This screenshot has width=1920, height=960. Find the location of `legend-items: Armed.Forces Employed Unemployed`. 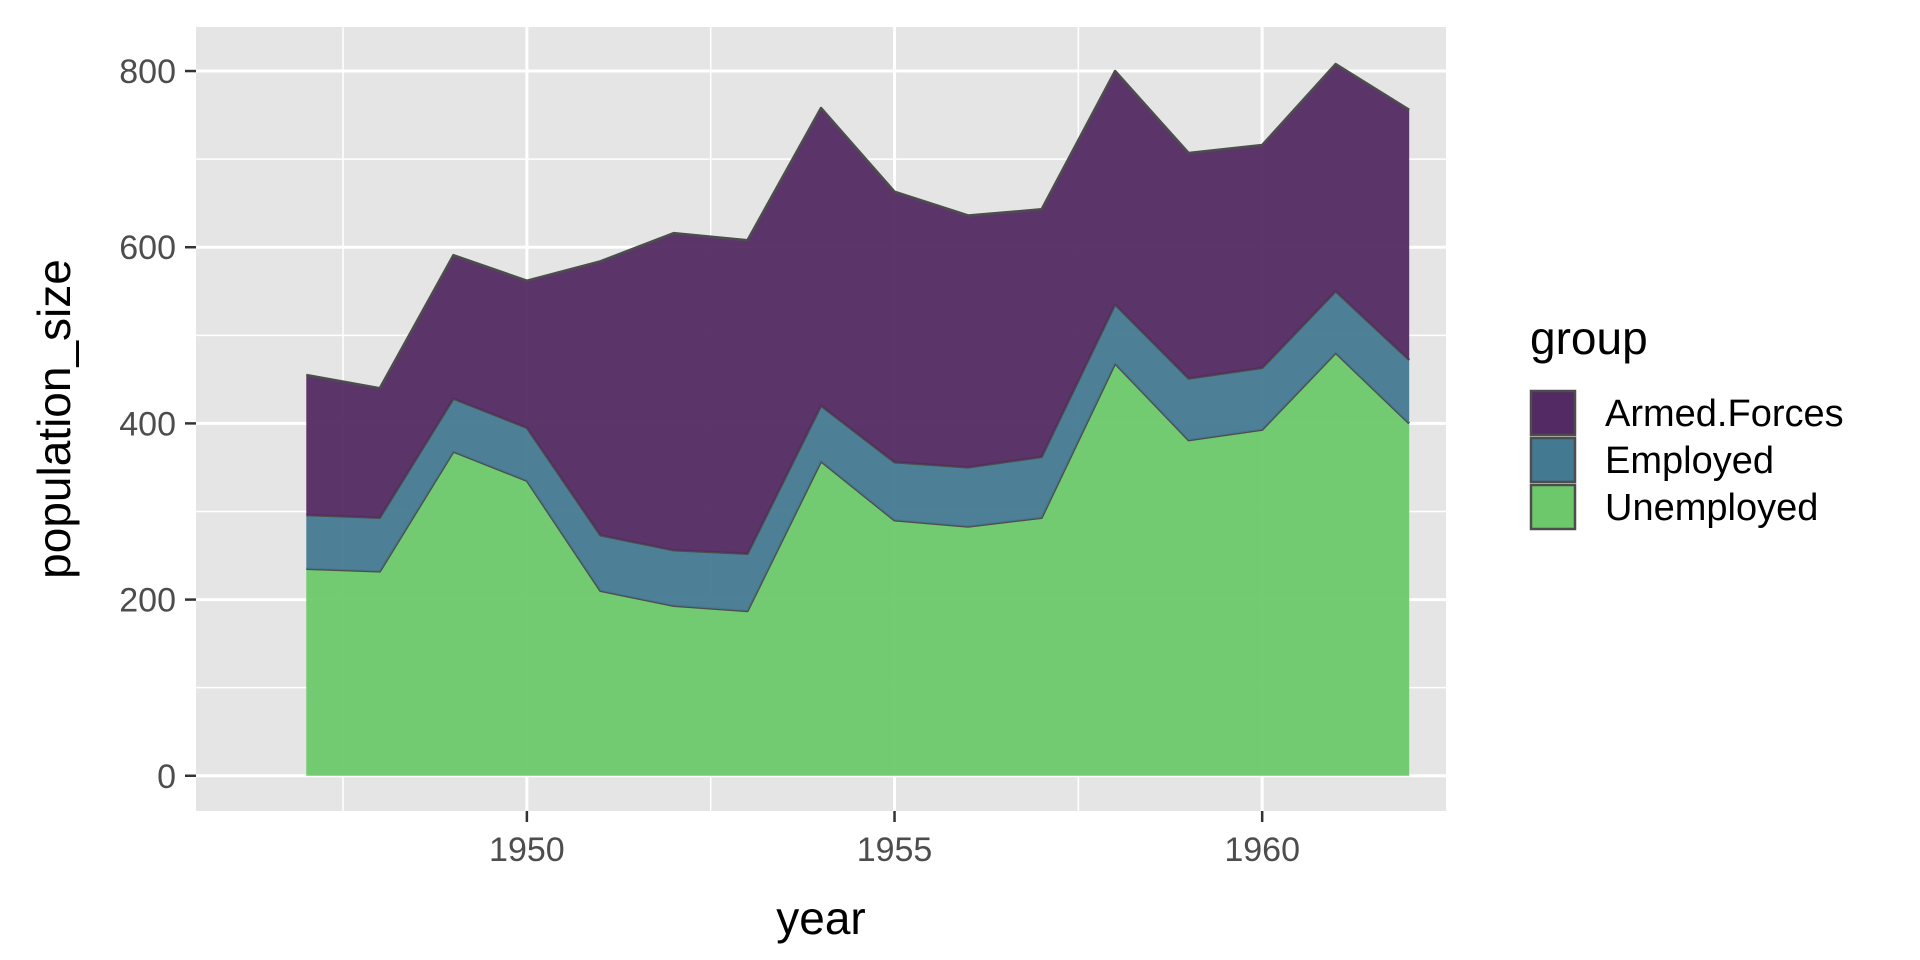

legend-items: Armed.Forces Employed Unemployed is located at coordinates (1686, 460).